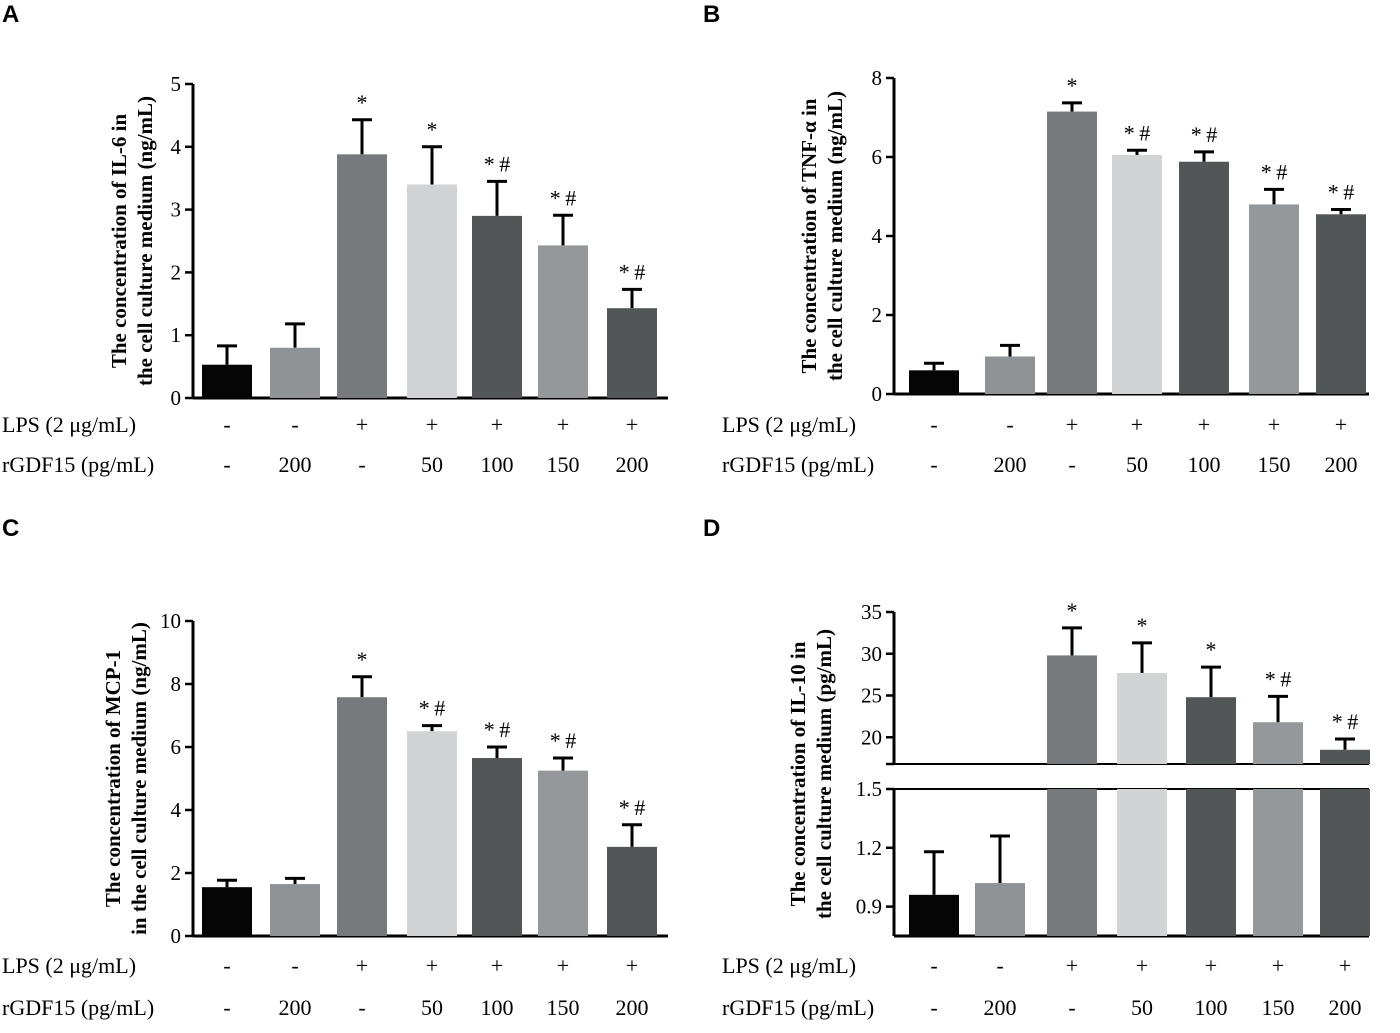 The width and height of the screenshot is (1400, 1033). What do you see at coordinates (1345, 721) in the screenshot?
I see `significance-mark-d-6: * #` at bounding box center [1345, 721].